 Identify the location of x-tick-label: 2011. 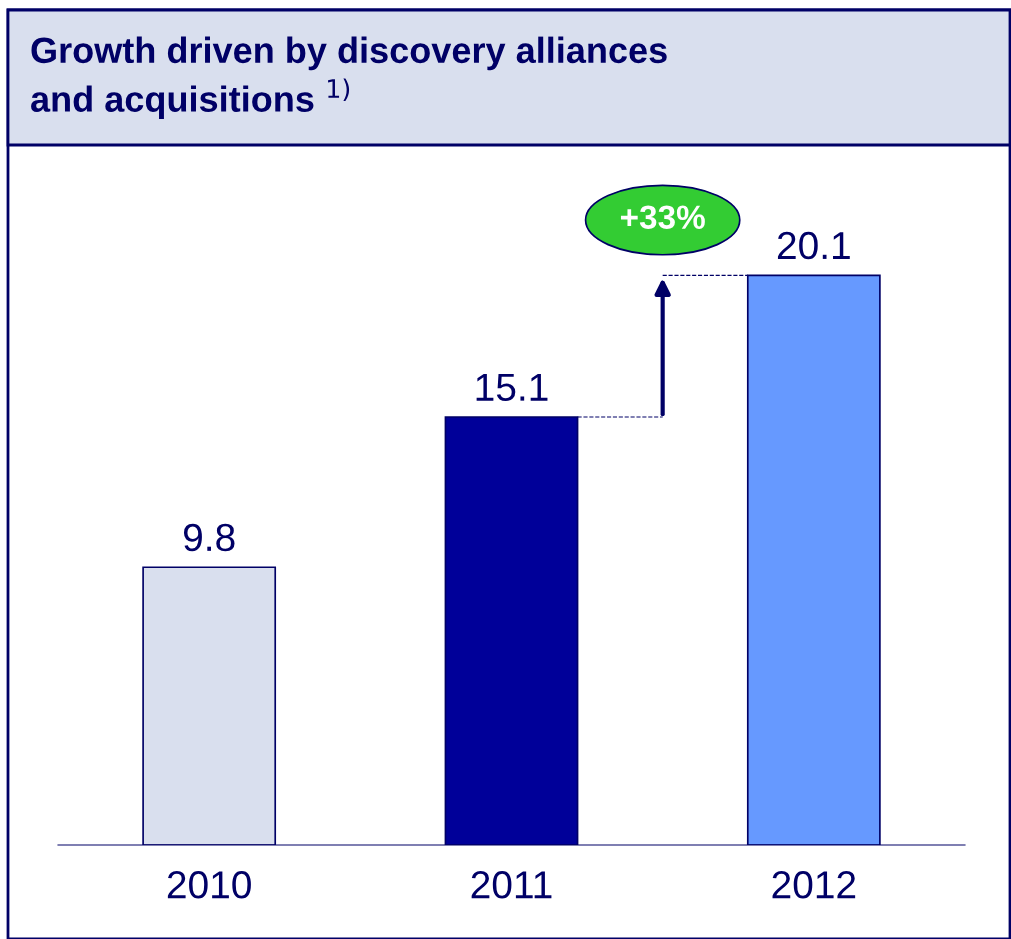
(511, 885).